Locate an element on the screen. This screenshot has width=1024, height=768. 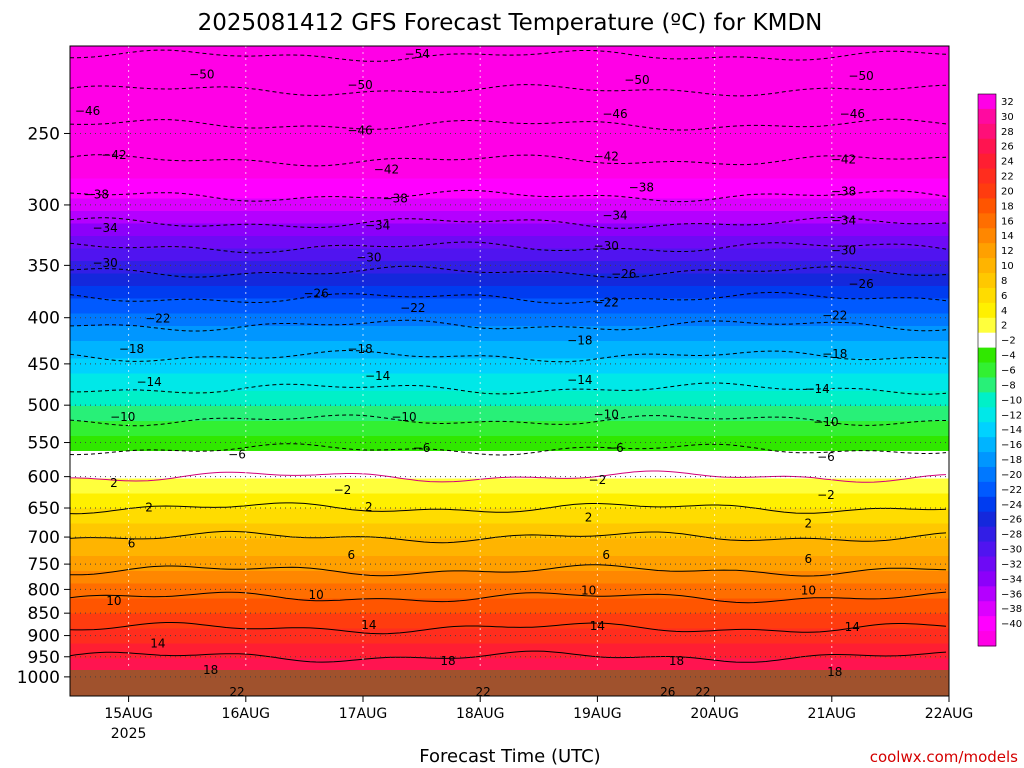
colorbar-label: 10 is located at coordinates (1007, 266).